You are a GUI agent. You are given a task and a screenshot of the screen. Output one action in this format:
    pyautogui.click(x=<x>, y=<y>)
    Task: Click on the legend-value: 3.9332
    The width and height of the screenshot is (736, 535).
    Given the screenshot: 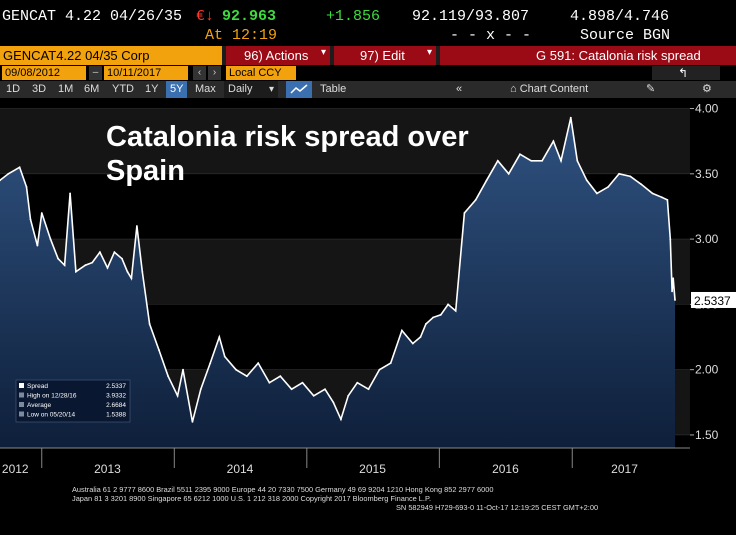 What is the action you would take?
    pyautogui.click(x=116, y=396)
    